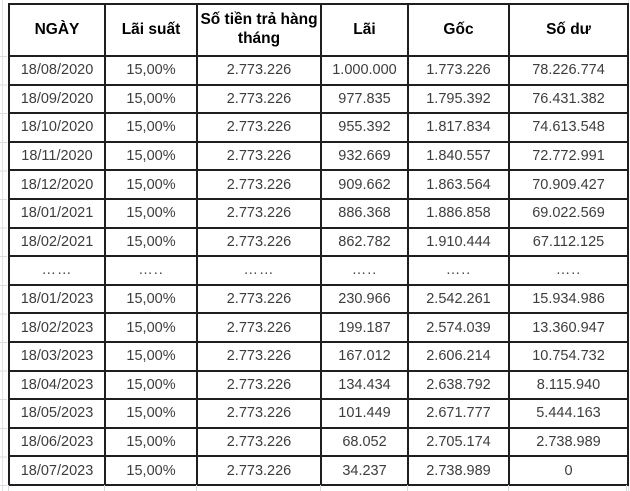  I want to click on cell-ngay: 18/01/2021, so click(57, 213).